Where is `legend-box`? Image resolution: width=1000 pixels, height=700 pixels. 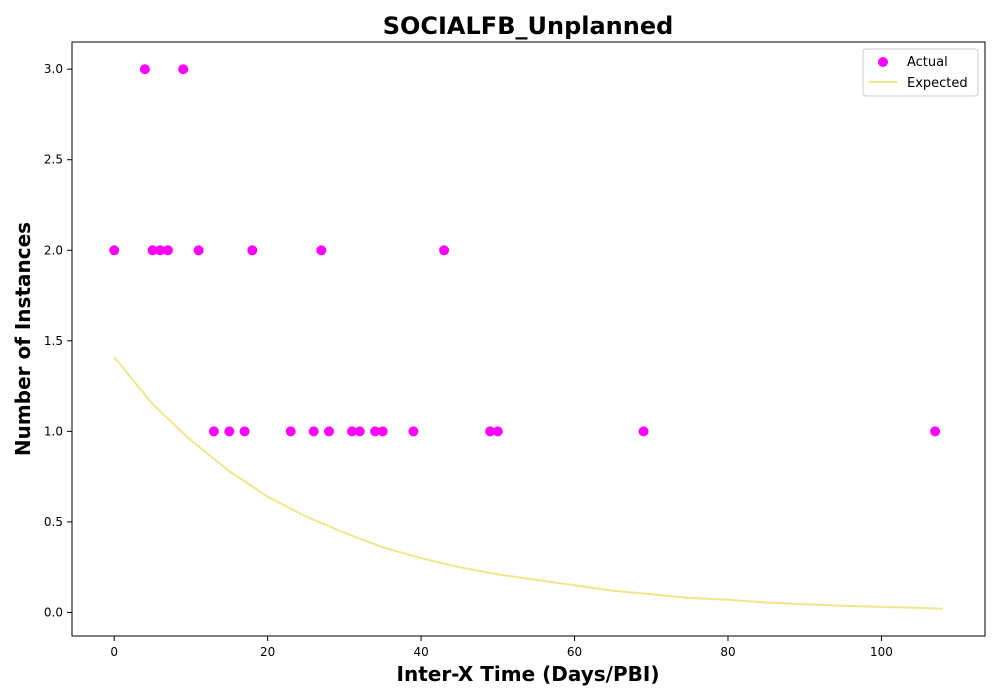 legend-box is located at coordinates (920, 72).